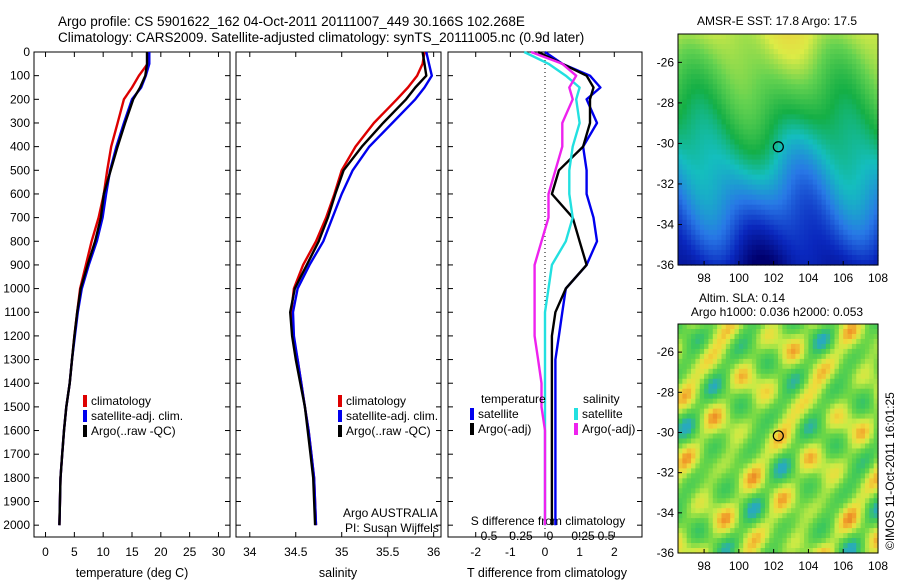 The image size is (900, 580). What do you see at coordinates (739, 566) in the screenshot?
I see `map-xtick-label: 100` at bounding box center [739, 566].